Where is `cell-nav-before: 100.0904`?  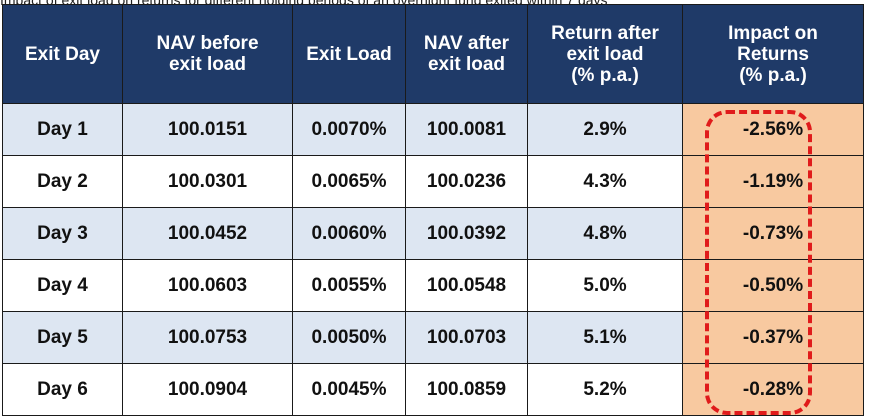
cell-nav-before: 100.0904 is located at coordinates (207, 389).